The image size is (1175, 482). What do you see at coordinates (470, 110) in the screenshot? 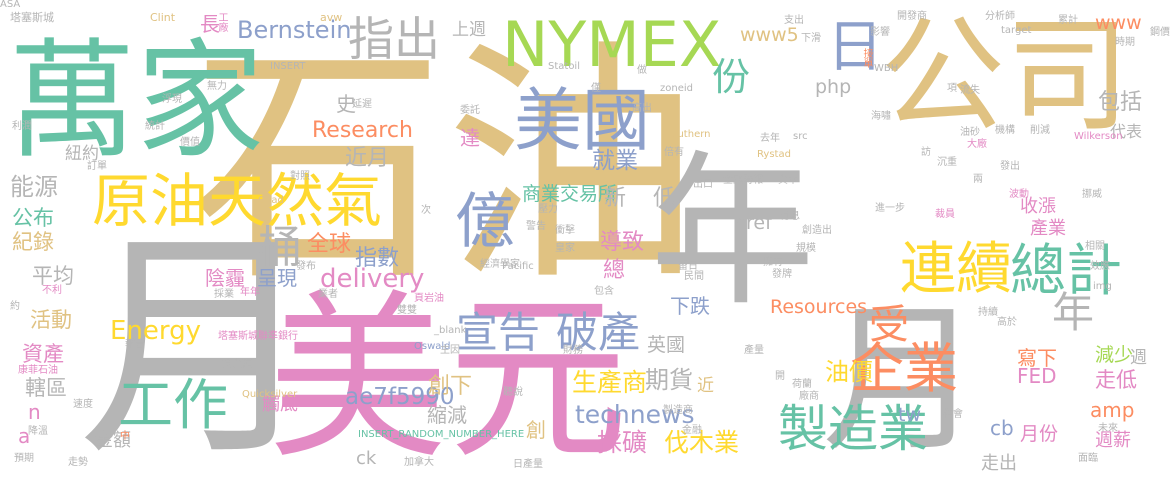
I see `word-107: 委託` at bounding box center [470, 110].